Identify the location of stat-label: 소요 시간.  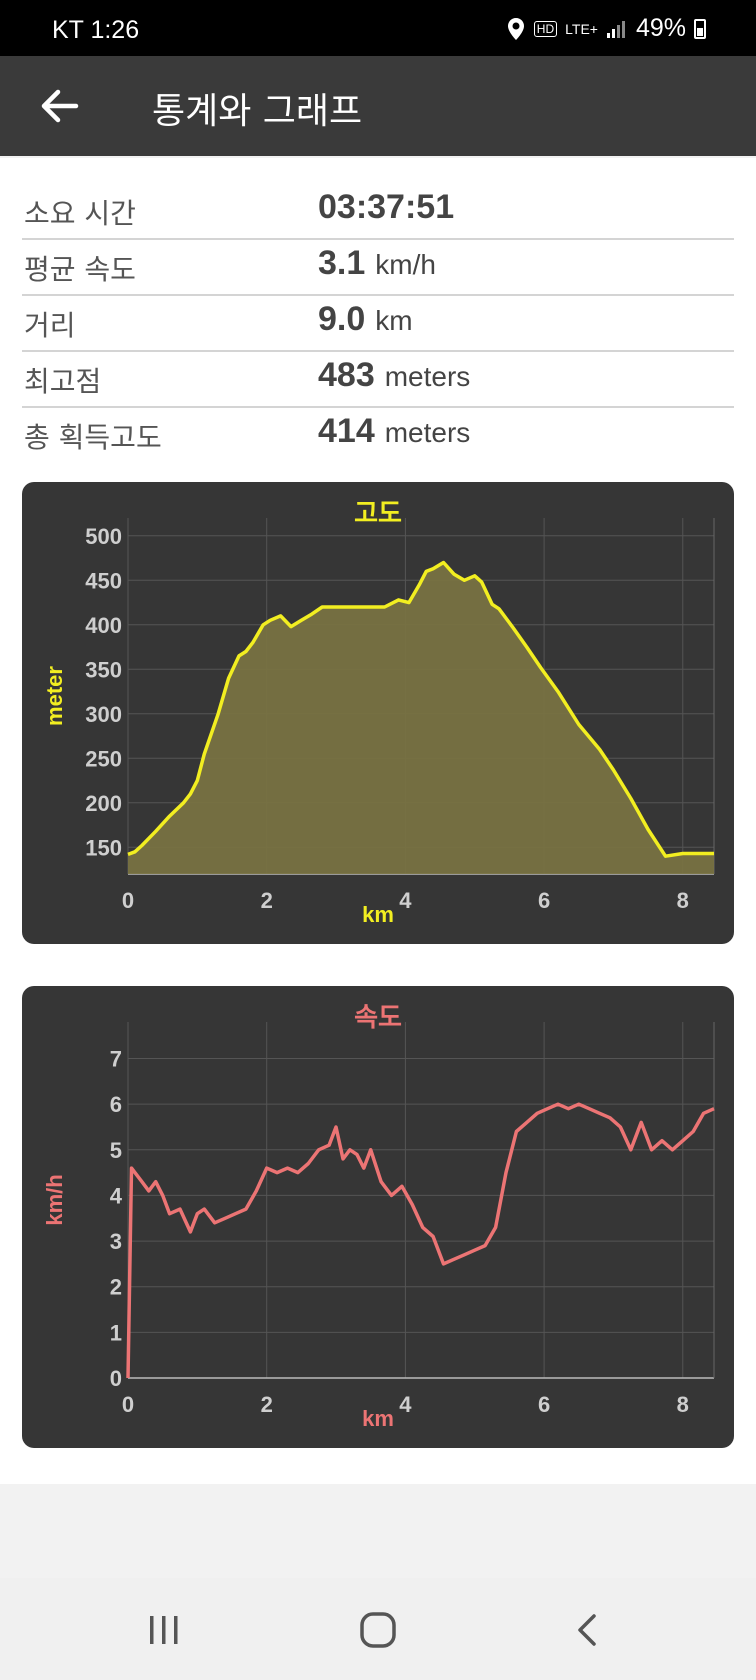
(80, 213).